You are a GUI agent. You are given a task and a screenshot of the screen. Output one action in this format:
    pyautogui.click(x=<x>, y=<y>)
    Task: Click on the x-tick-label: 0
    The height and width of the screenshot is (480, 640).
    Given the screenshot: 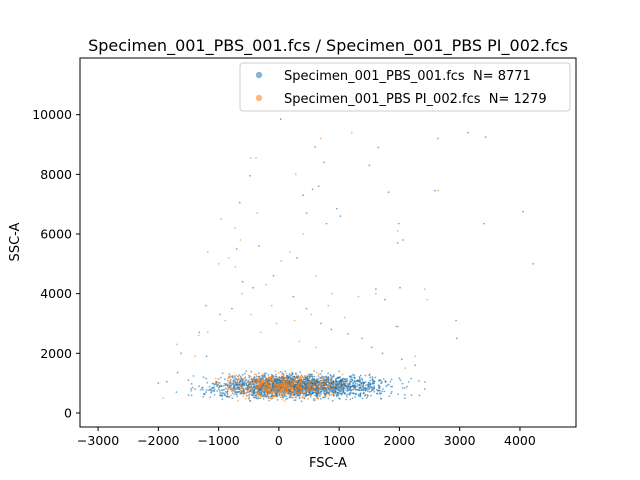 What is the action you would take?
    pyautogui.click(x=279, y=440)
    